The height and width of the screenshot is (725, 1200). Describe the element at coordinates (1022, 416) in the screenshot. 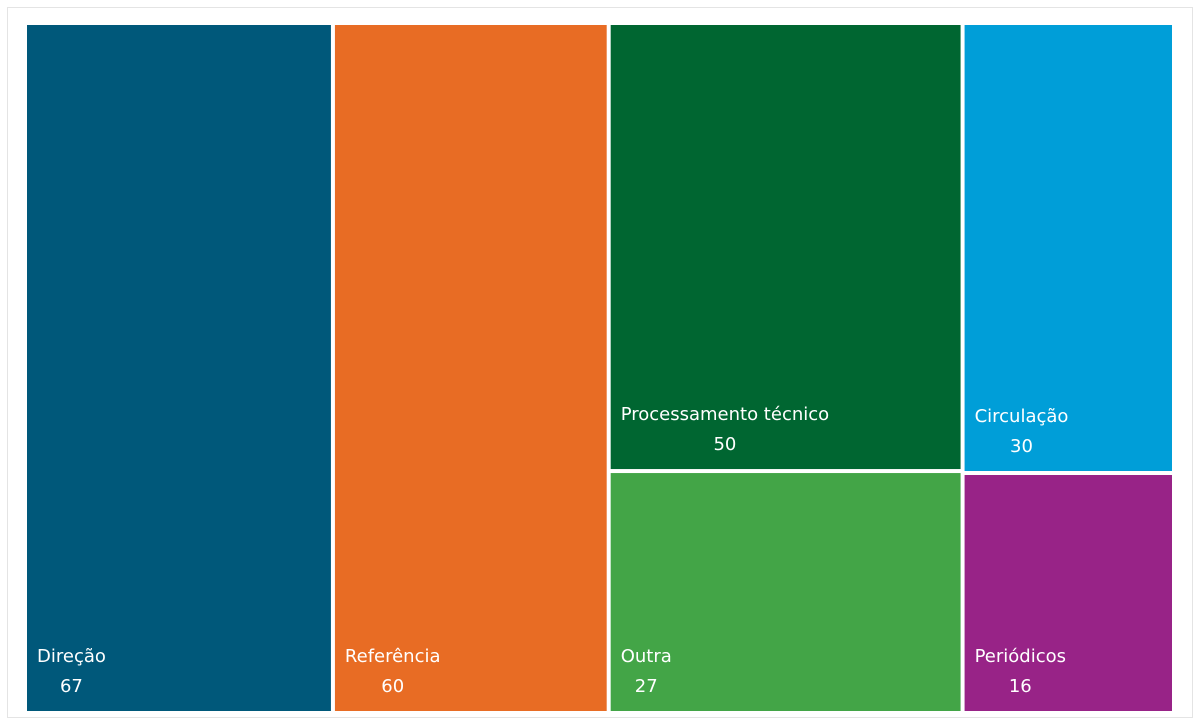

I see `tile-label: Circulação` at that location.